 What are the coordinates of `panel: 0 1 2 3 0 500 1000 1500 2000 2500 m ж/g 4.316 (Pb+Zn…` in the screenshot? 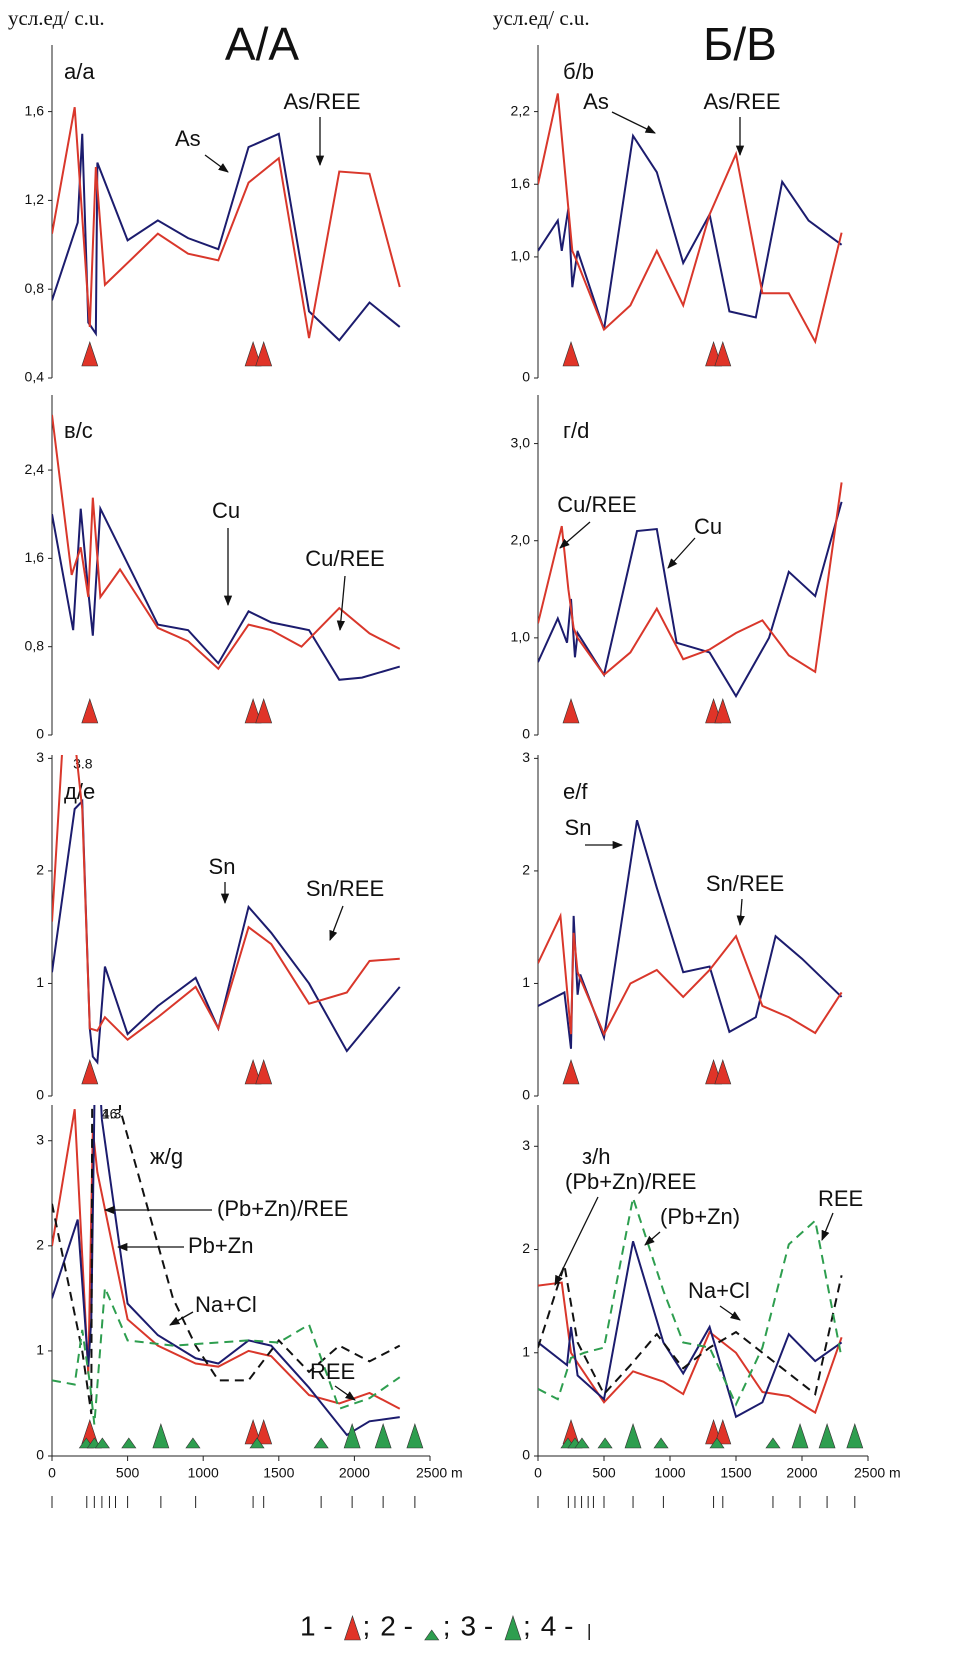 It's located at (249, 1306).